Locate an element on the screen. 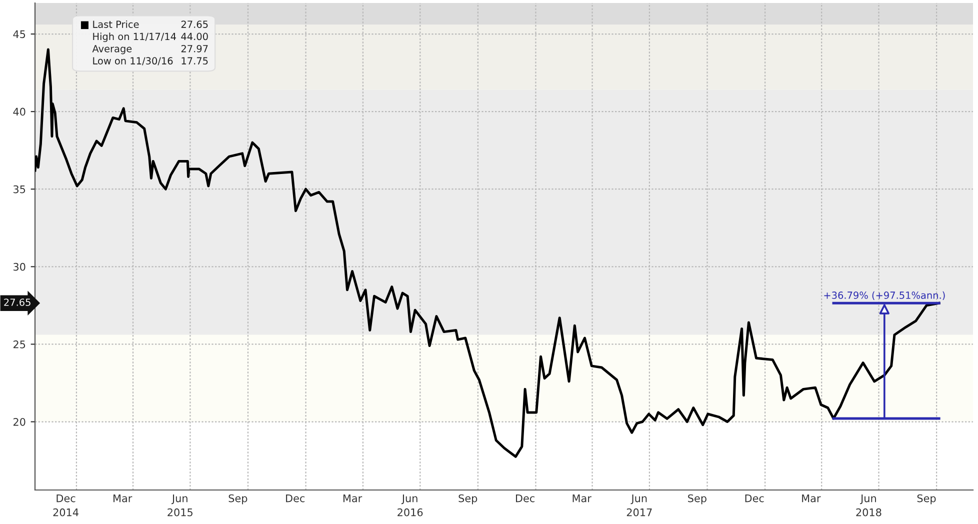  annotation: 17.75 is located at coordinates (195, 61).